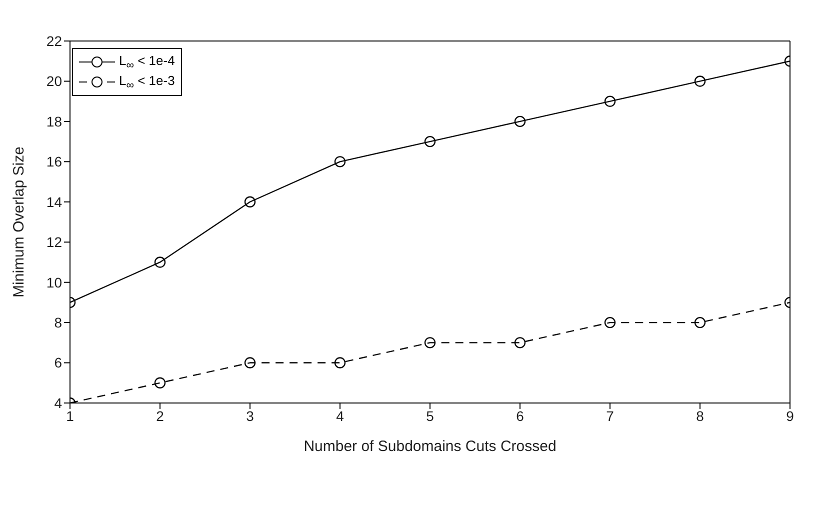 This screenshot has width=813, height=521. What do you see at coordinates (54, 282) in the screenshot?
I see `y-tick-label: 10` at bounding box center [54, 282].